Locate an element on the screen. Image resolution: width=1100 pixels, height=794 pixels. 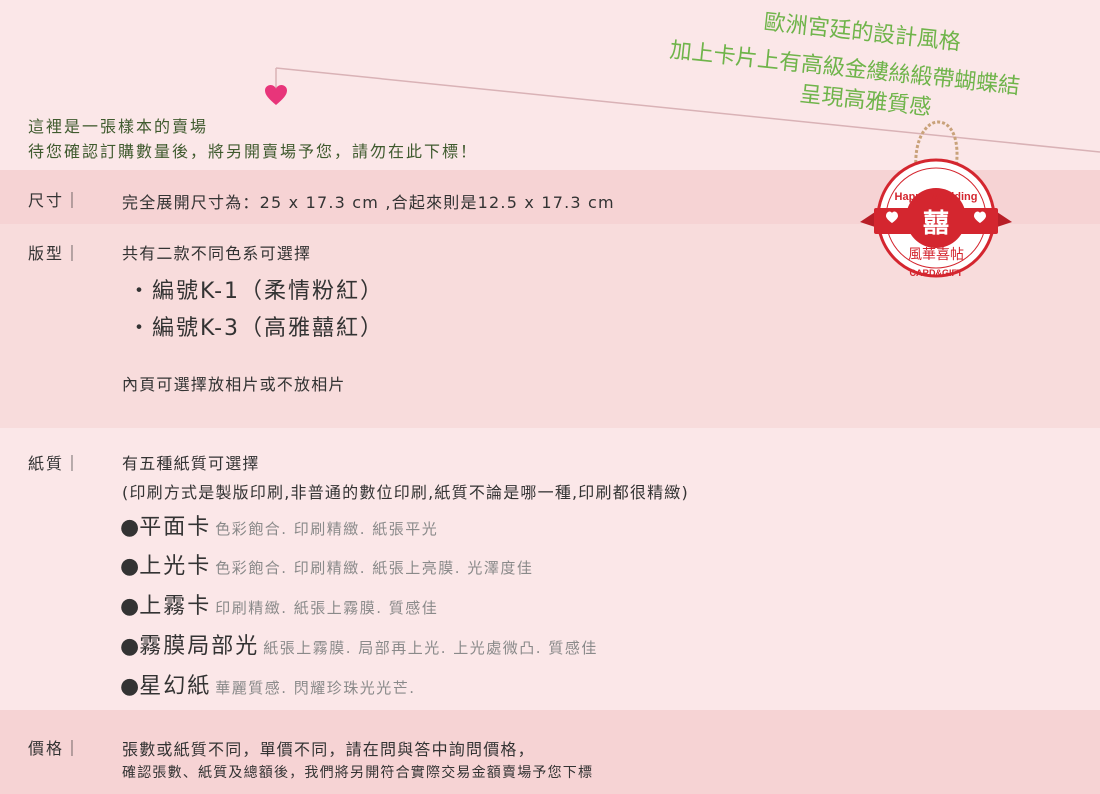
paper-option: ●霧膜局部光 紙張上霧膜. 局部再上光. 上光處微凸. 質感佳 is located at coordinates (359, 644).